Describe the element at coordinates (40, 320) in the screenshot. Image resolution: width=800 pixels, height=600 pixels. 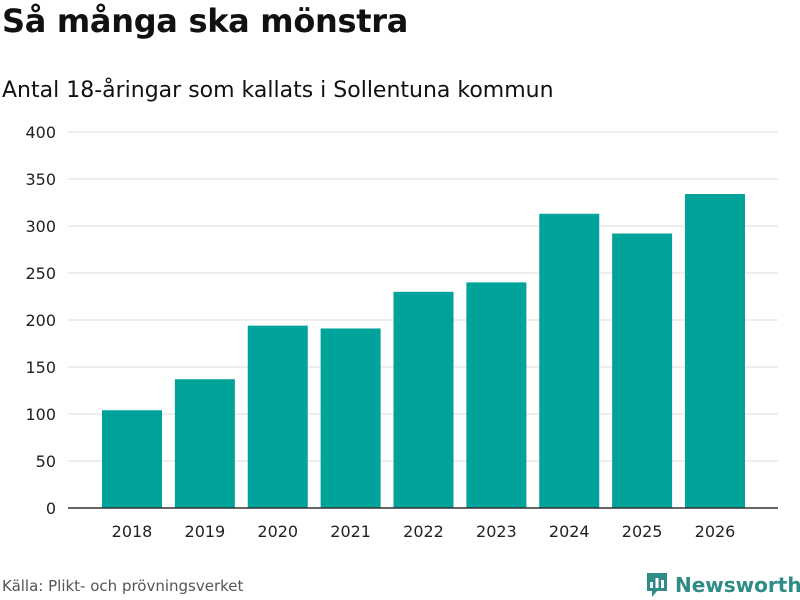
I see `y-tick-label: 200` at that location.